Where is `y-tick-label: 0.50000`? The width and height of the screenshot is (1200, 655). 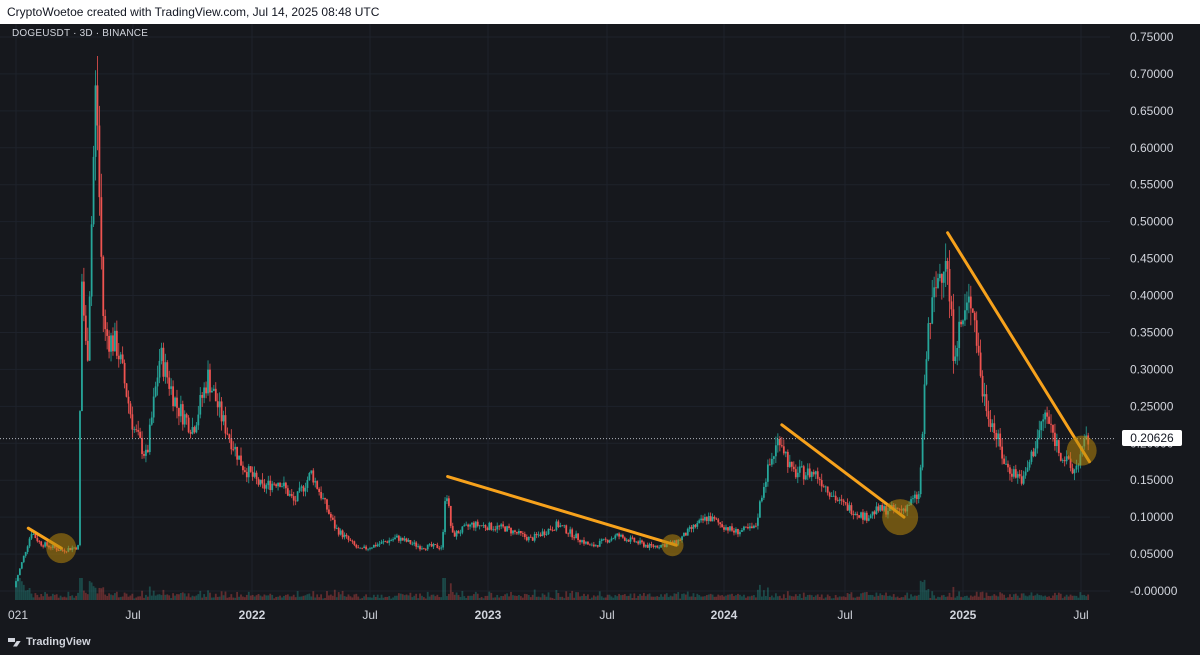 y-tick-label: 0.50000 is located at coordinates (1152, 222).